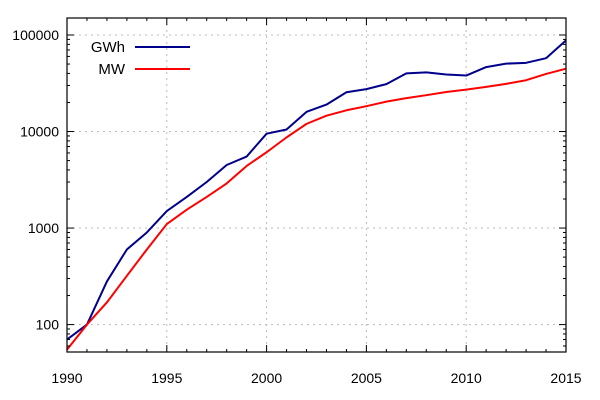 This screenshot has height=400, width=600. I want to click on y-tick-label: 100000, so click(35, 35).